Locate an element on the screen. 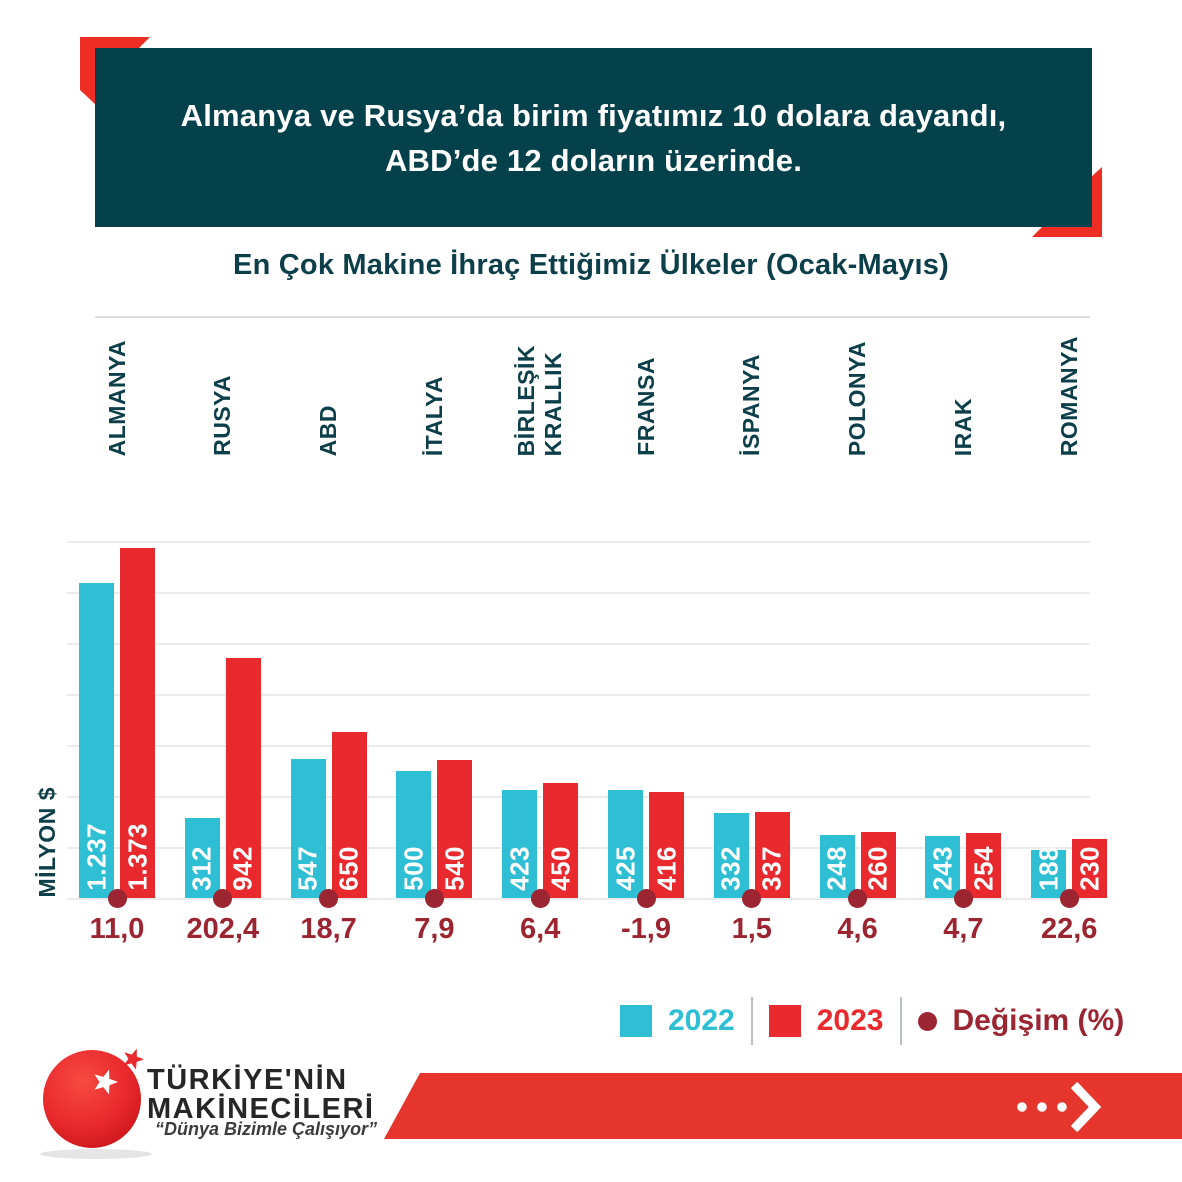  change-value-label: 1,5 is located at coordinates (751, 929).